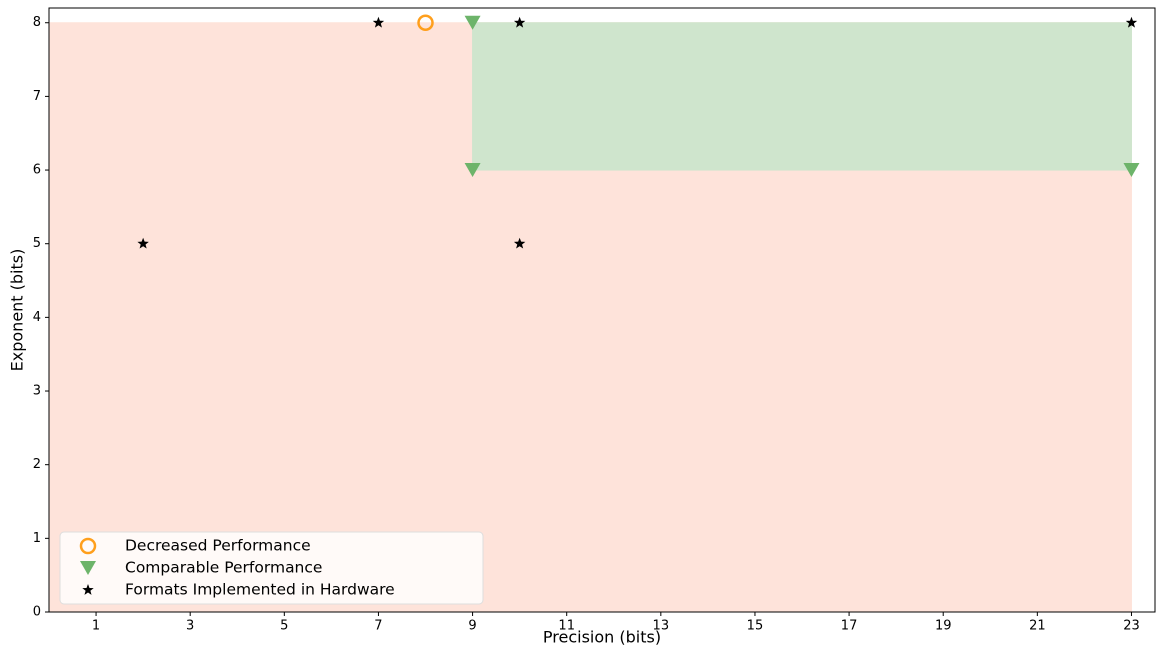 The height and width of the screenshot is (654, 1163). What do you see at coordinates (802, 96) in the screenshot?
I see `region` at bounding box center [802, 96].